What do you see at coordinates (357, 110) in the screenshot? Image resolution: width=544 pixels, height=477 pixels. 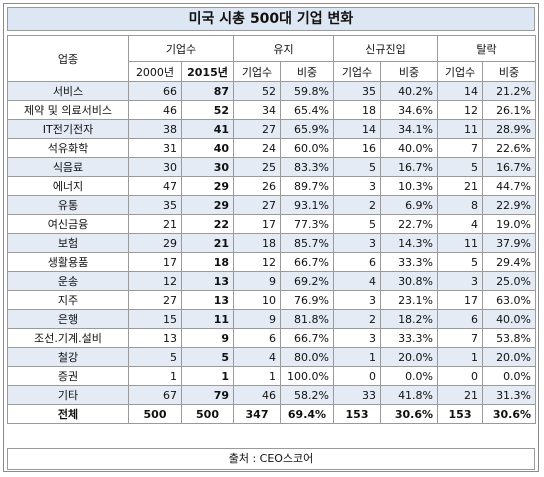 I see `row-new-count: 18` at bounding box center [357, 110].